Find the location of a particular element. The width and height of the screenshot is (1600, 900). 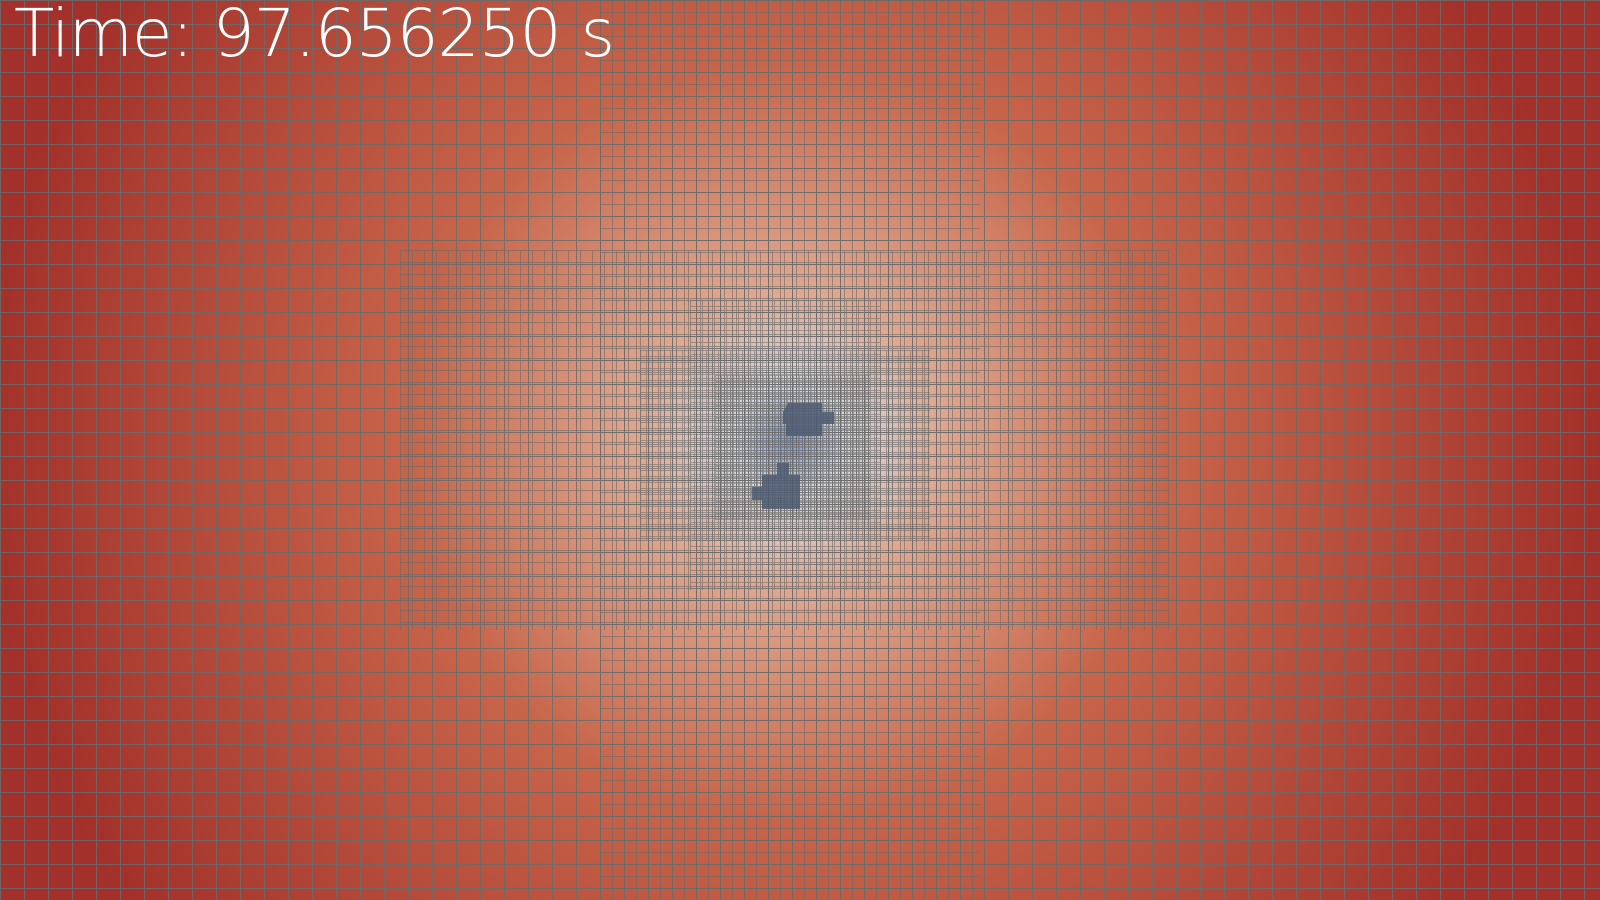

vortex-core-upper is located at coordinates (808, 419).